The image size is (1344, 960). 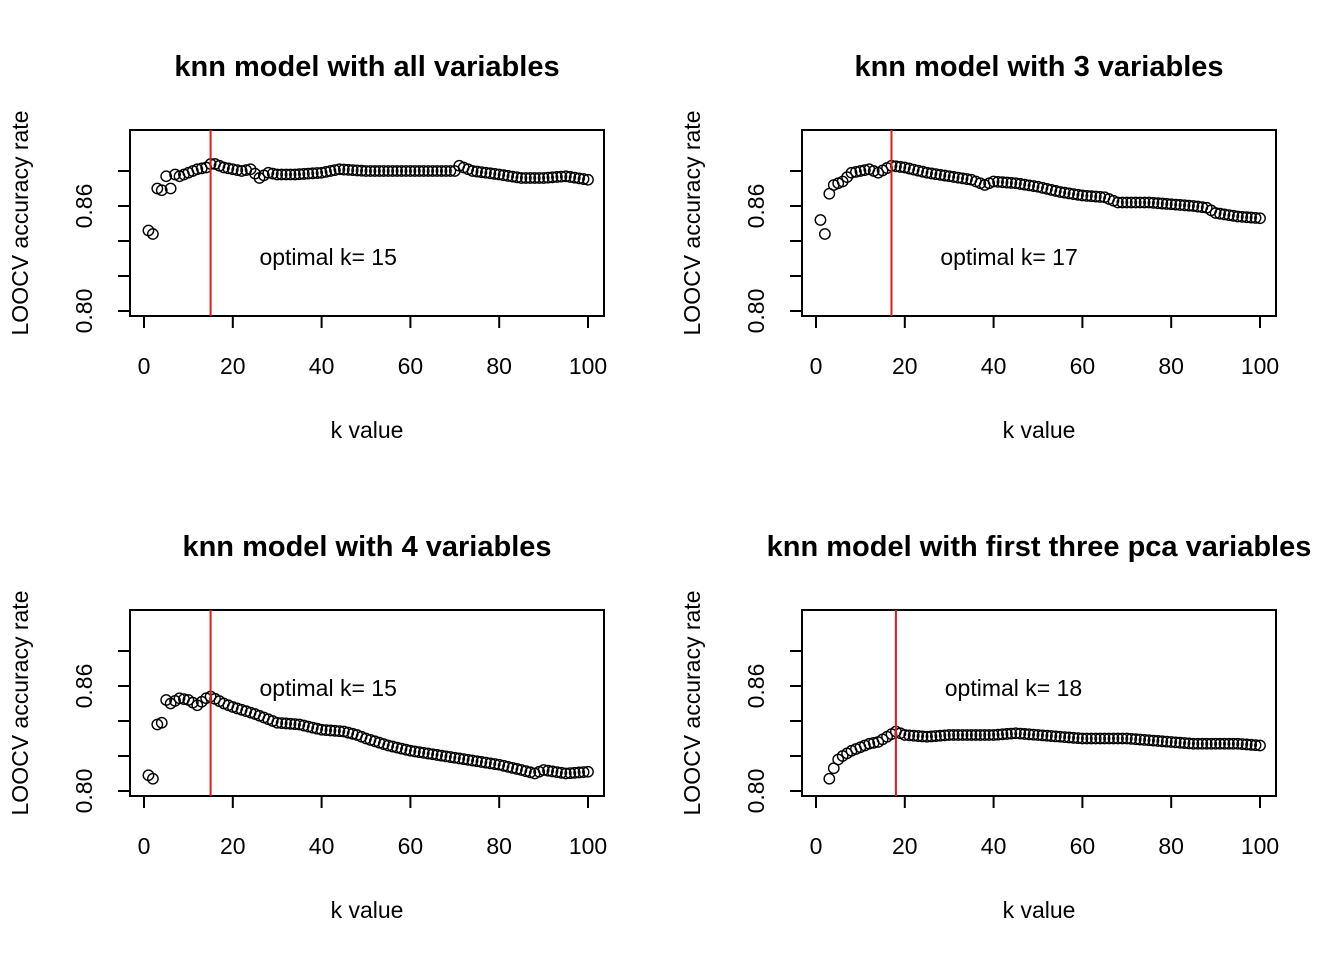 What do you see at coordinates (1008, 257) in the screenshot?
I see `optimal-k-annotation: optimal k= 17` at bounding box center [1008, 257].